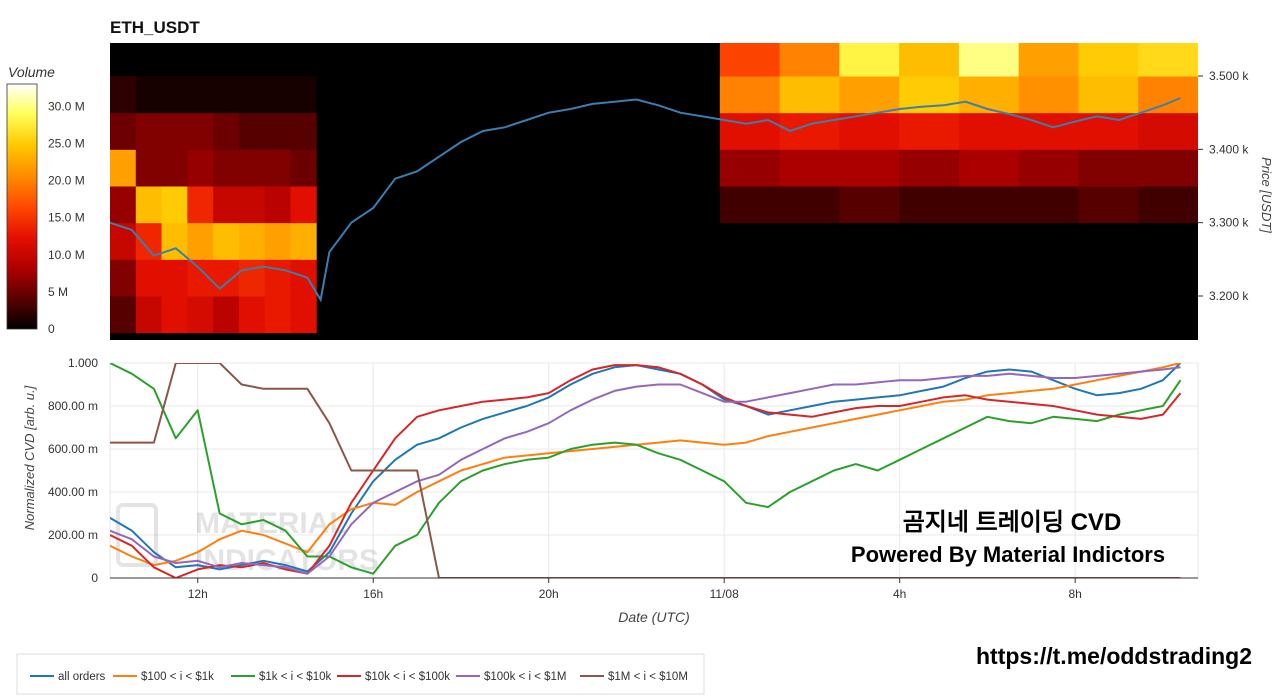 Image resolution: width=1280 pixels, height=697 pixels. I want to click on colorbar-tick-label: 10.0 M, so click(66, 255).